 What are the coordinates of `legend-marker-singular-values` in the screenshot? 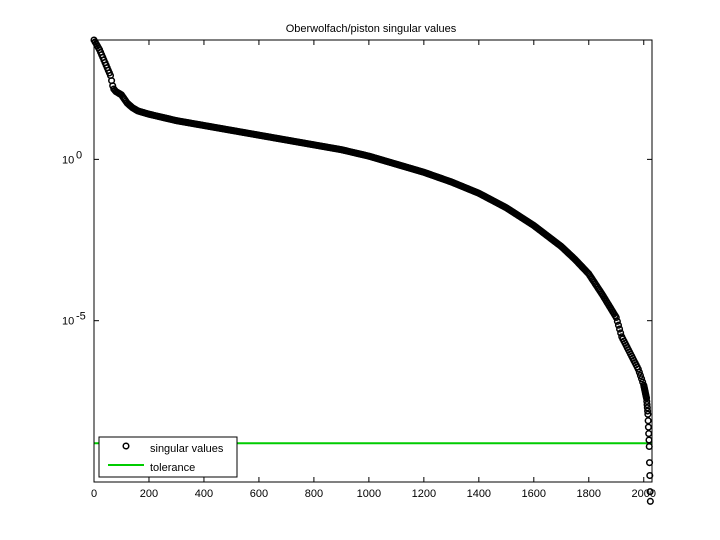 It's located at (126, 446).